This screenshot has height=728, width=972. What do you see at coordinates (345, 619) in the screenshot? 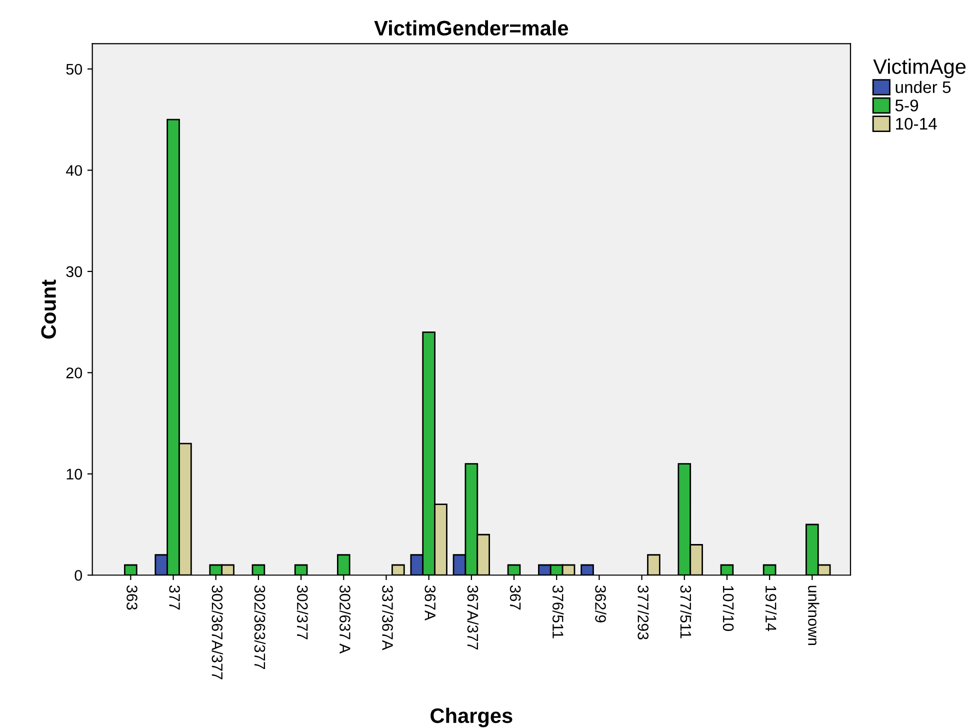
I see `x-tick-label: 302/637 A` at bounding box center [345, 619].